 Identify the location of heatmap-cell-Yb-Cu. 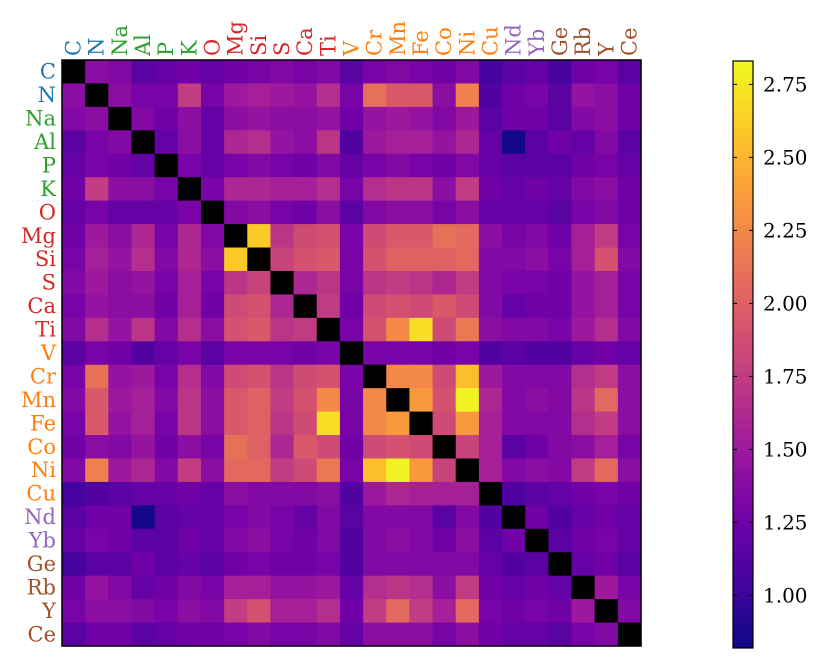
(490, 540).